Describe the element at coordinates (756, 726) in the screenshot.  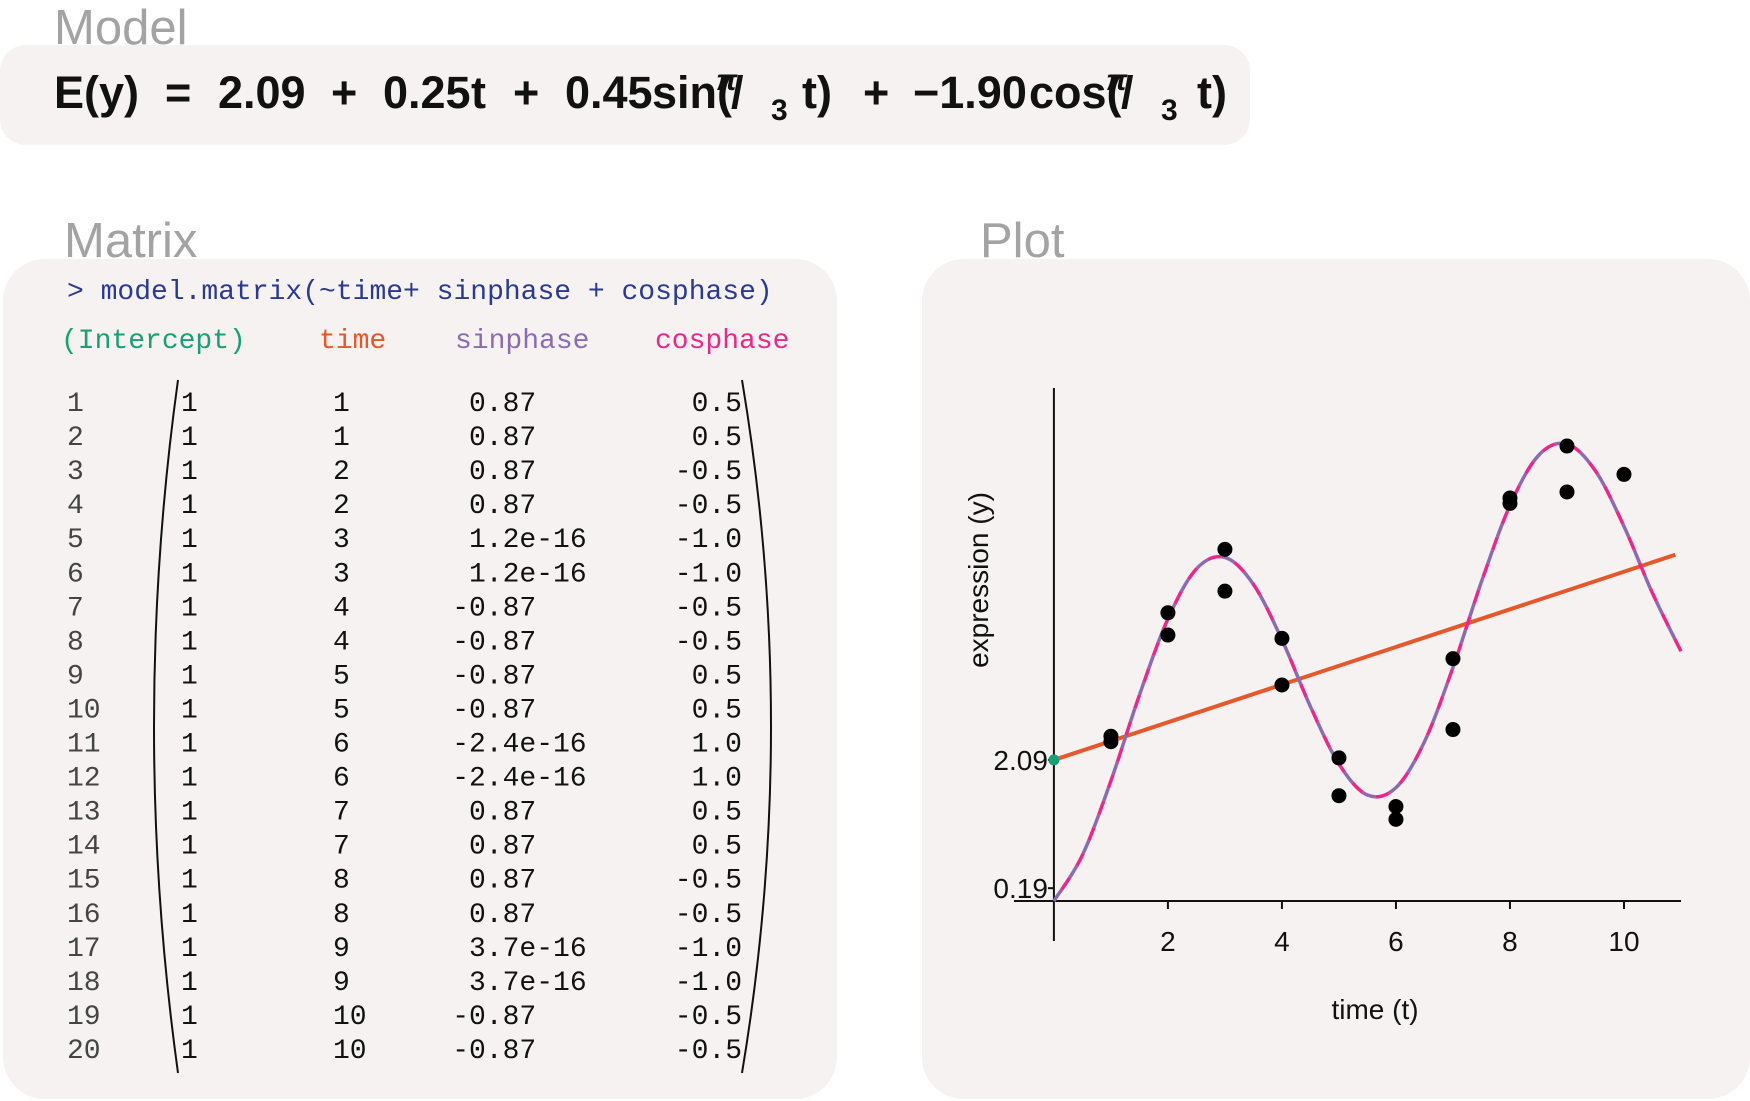
I see `right-paren` at that location.